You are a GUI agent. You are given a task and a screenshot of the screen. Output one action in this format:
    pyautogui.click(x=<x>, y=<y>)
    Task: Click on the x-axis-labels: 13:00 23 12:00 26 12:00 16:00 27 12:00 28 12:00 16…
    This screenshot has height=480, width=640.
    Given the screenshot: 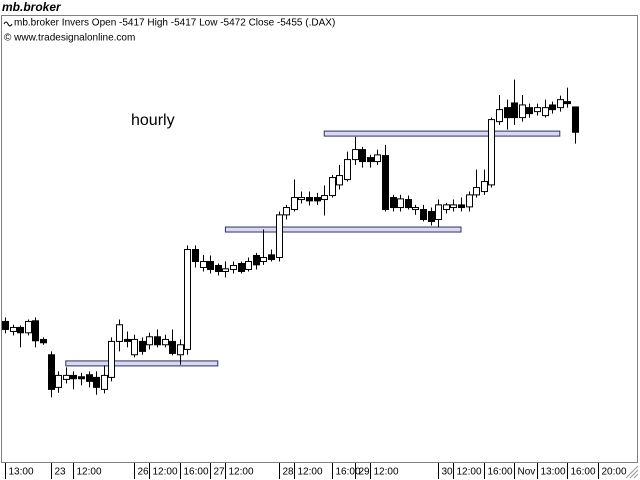 What is the action you would take?
    pyautogui.click(x=316, y=471)
    